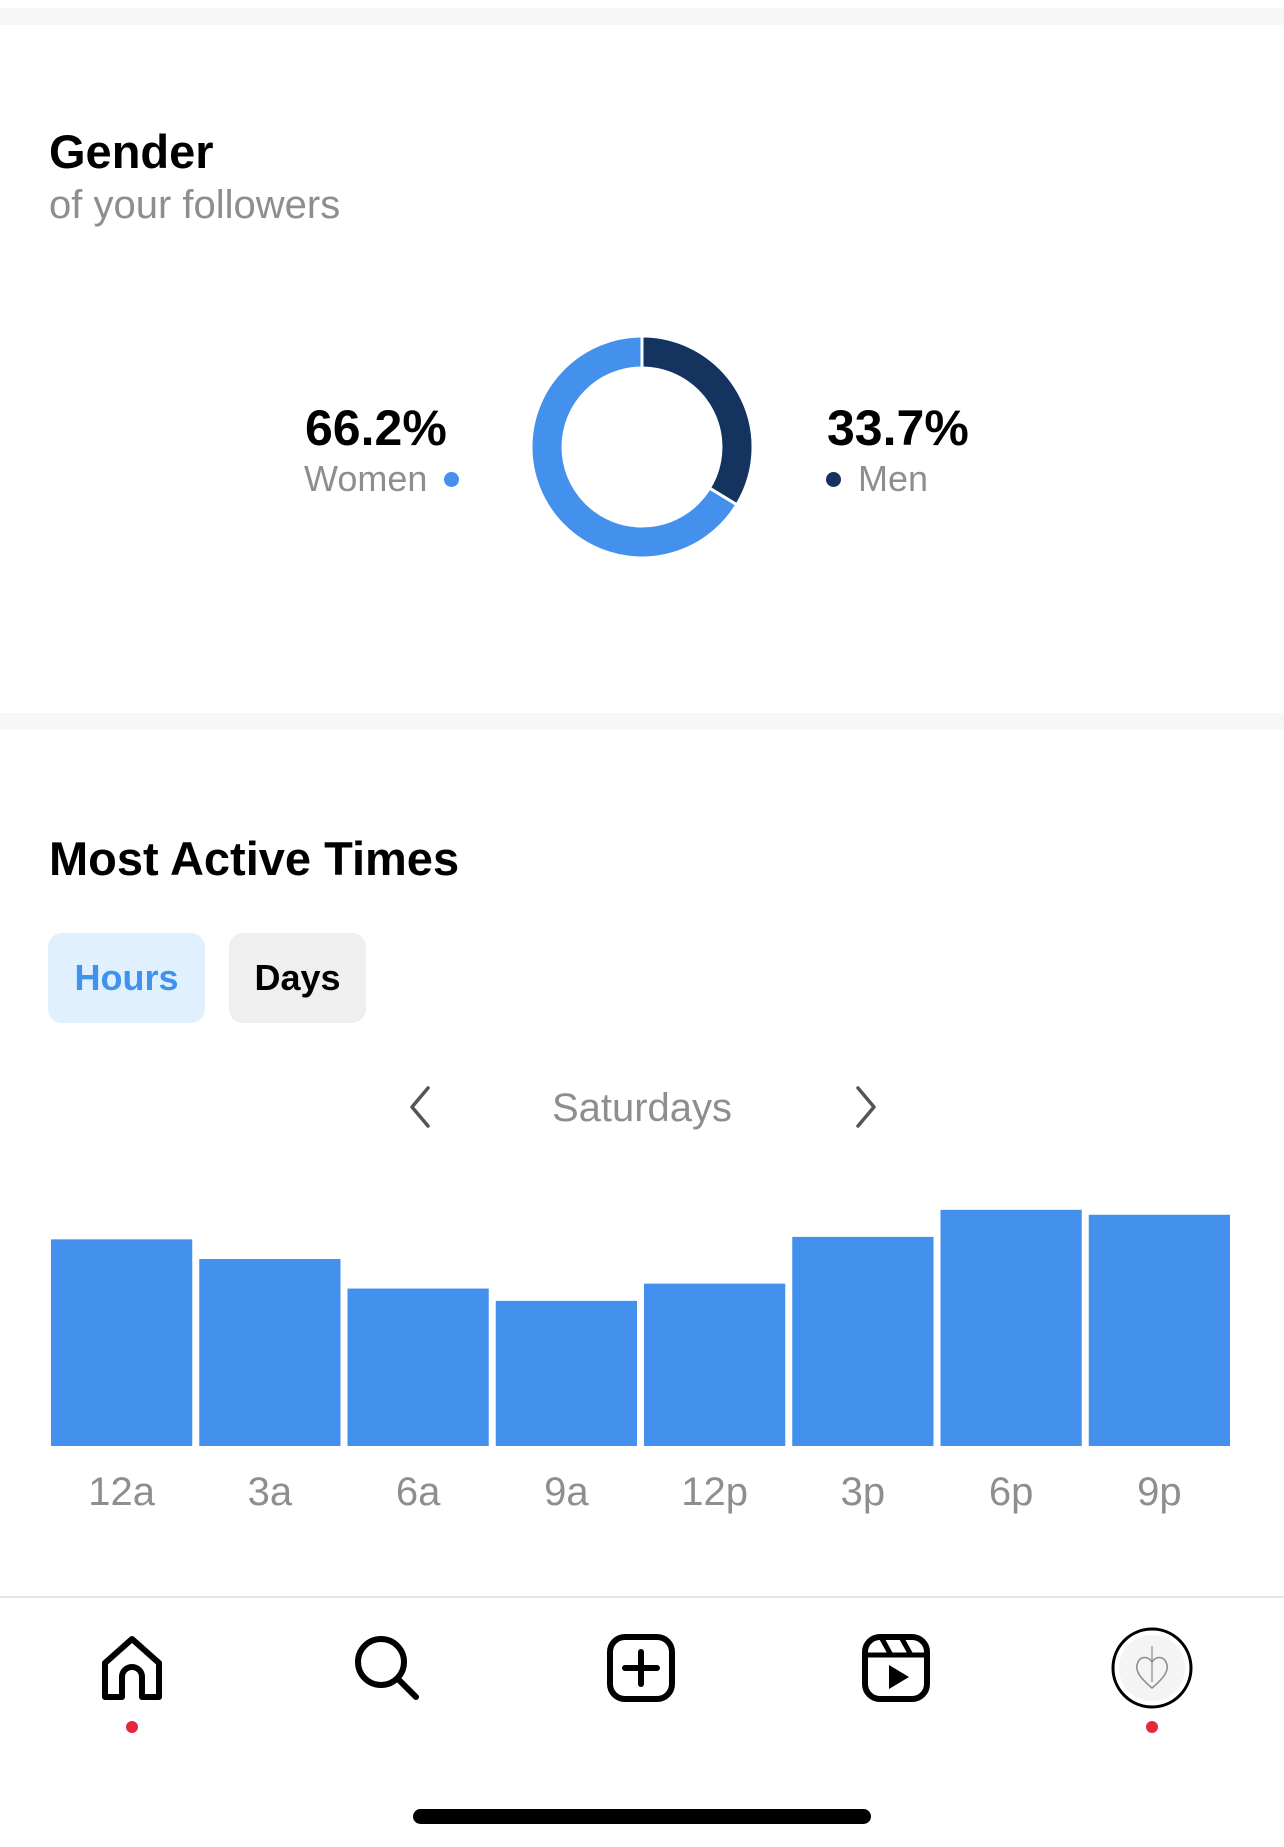 The image size is (1284, 1847). I want to click on reels-icon, so click(896, 1668).